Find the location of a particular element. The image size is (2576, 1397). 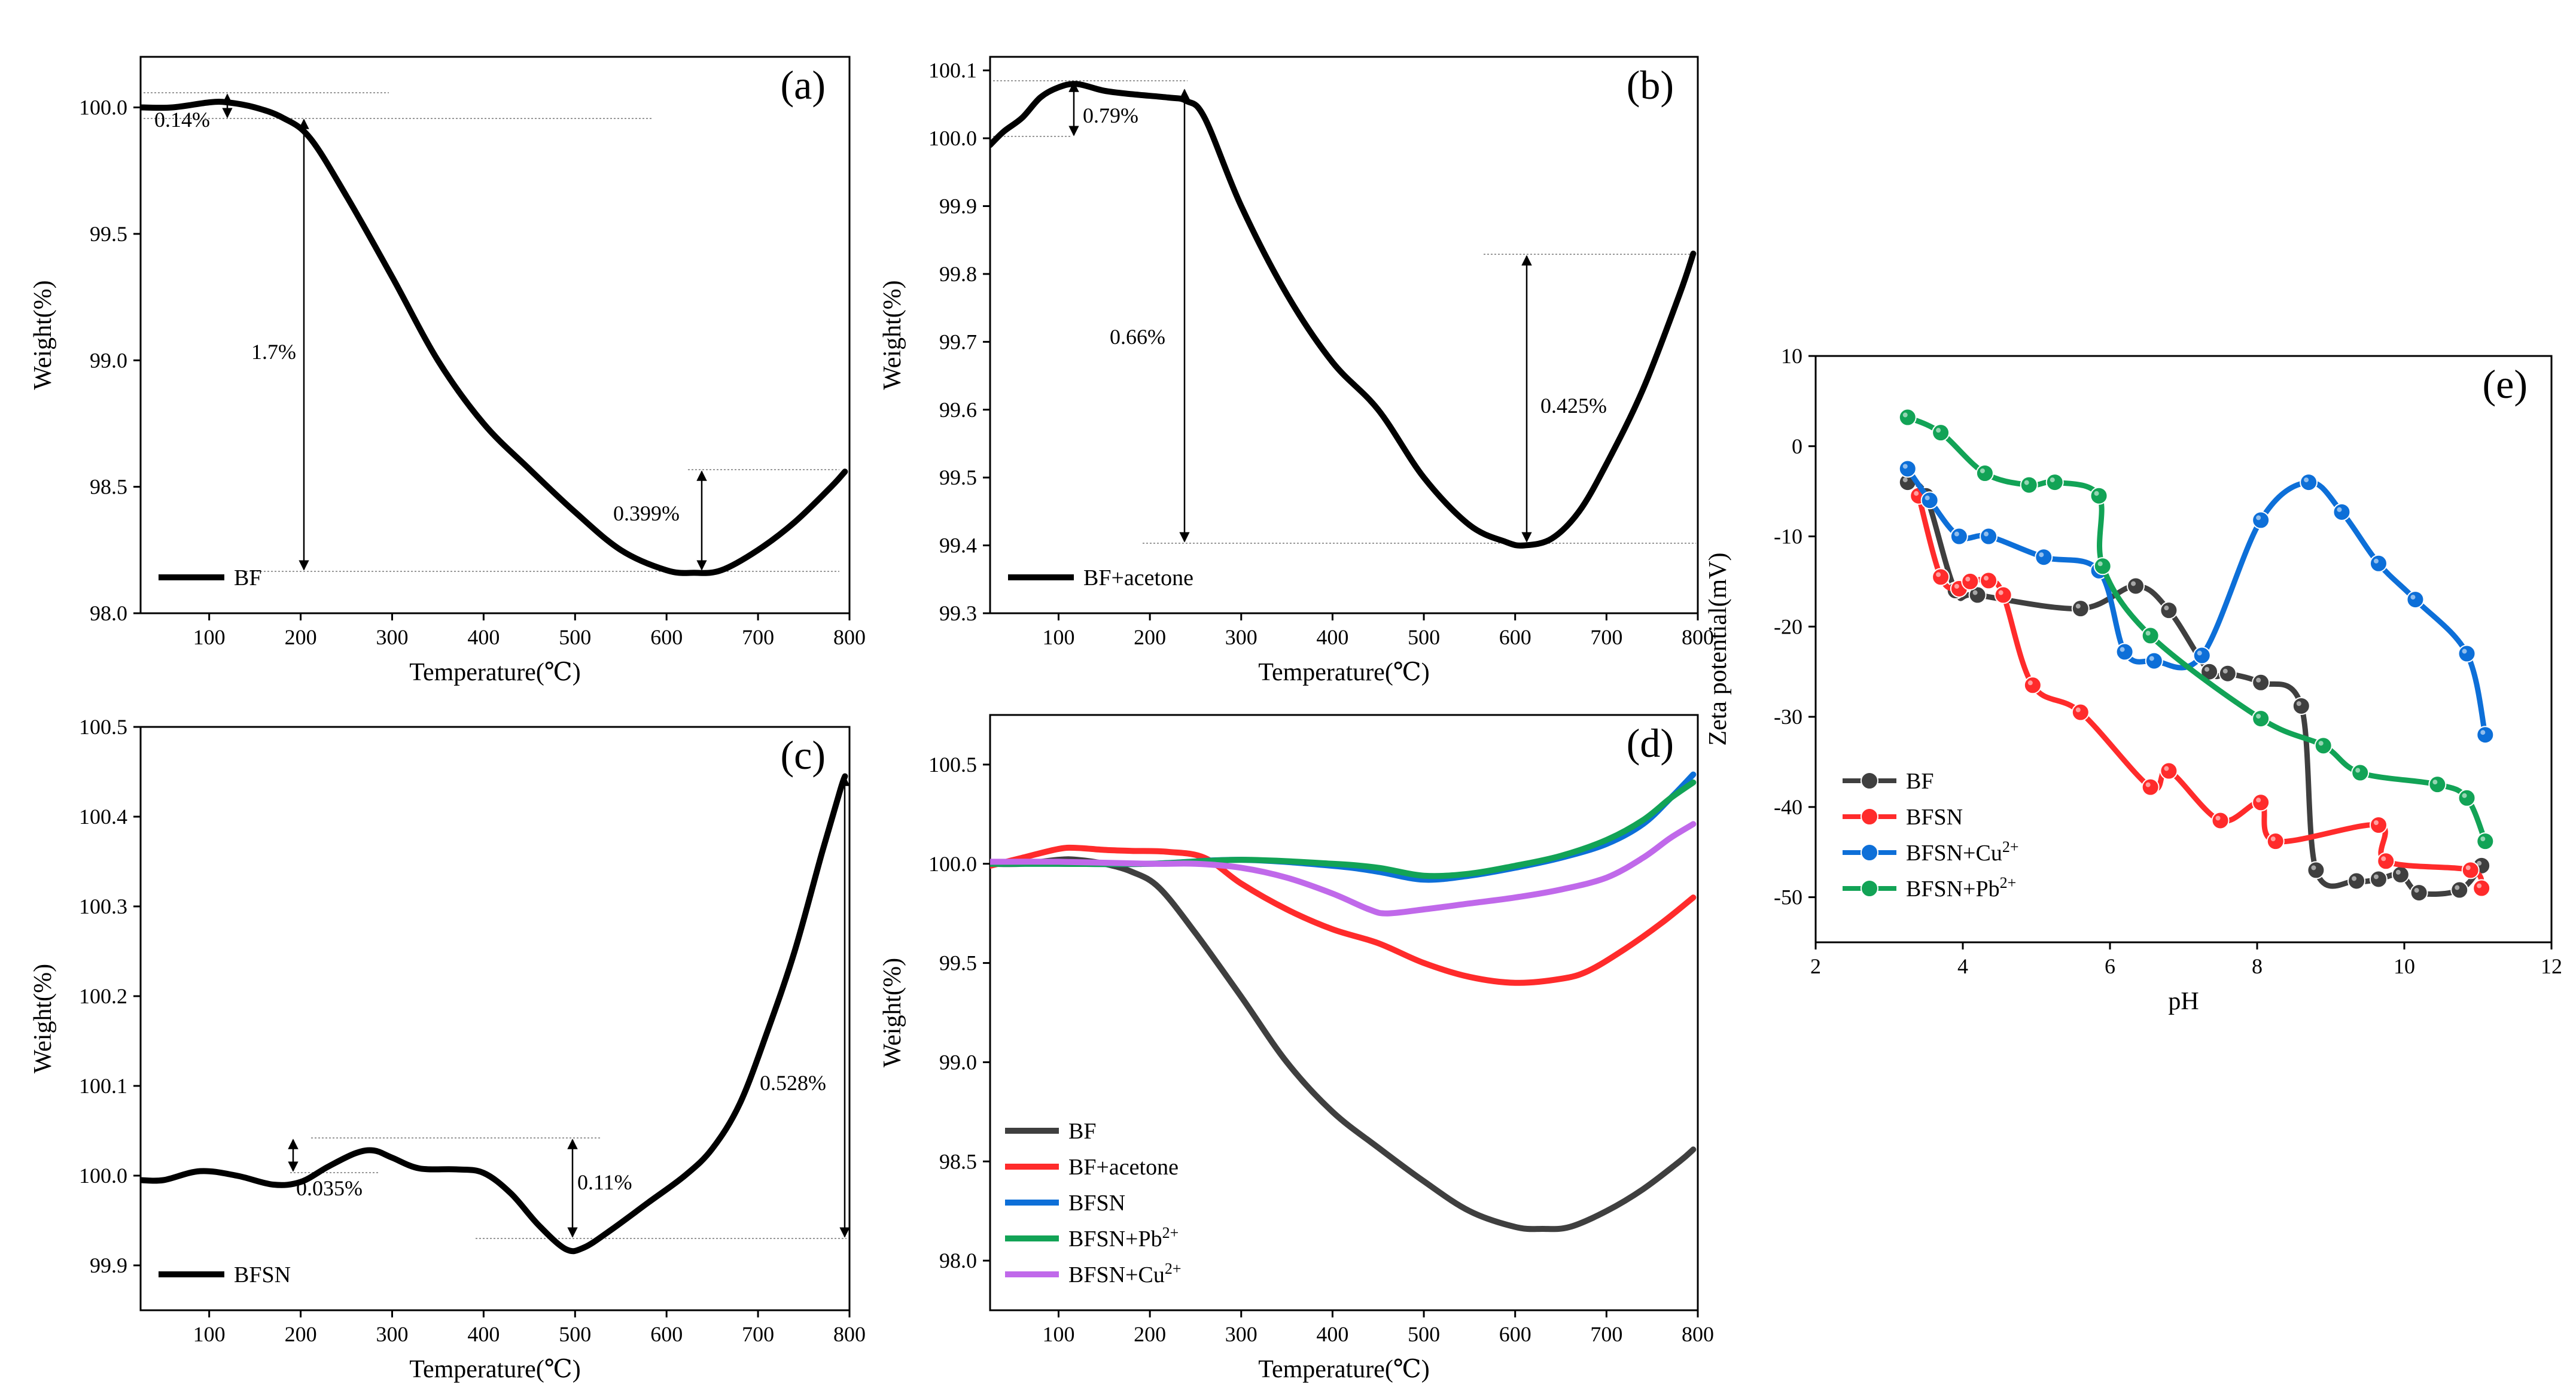

x-tick-label: 600 is located at coordinates (1515, 1334).